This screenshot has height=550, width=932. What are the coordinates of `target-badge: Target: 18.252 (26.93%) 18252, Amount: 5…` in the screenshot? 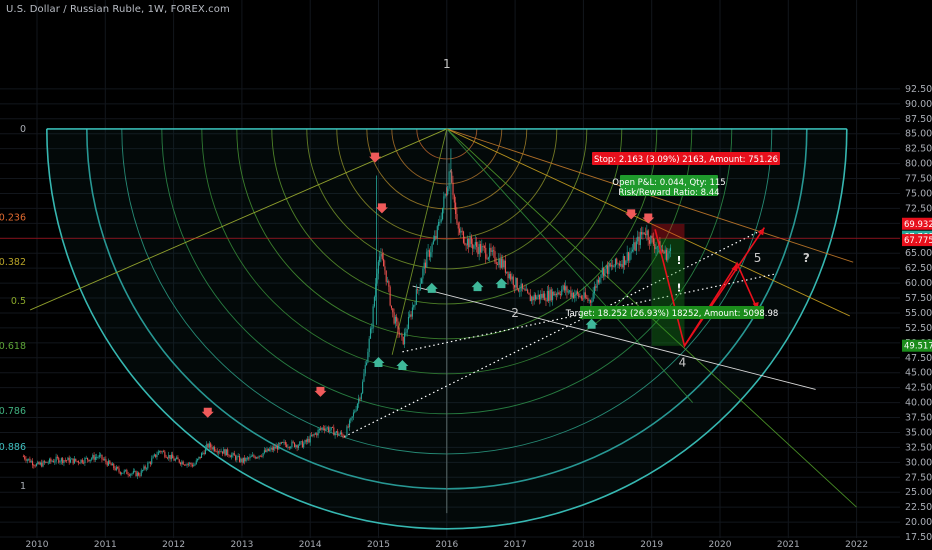 It's located at (671, 312).